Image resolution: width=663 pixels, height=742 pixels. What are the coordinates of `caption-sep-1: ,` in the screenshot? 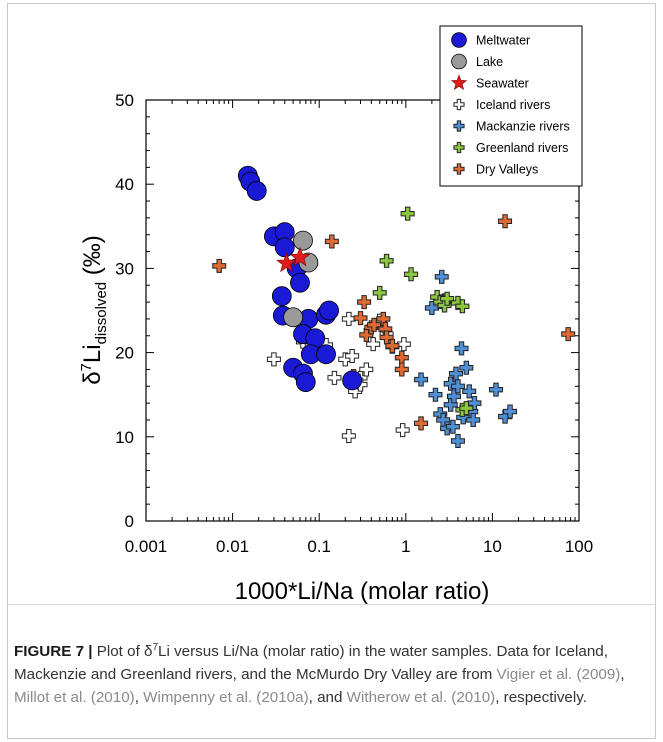 It's located at (622, 675).